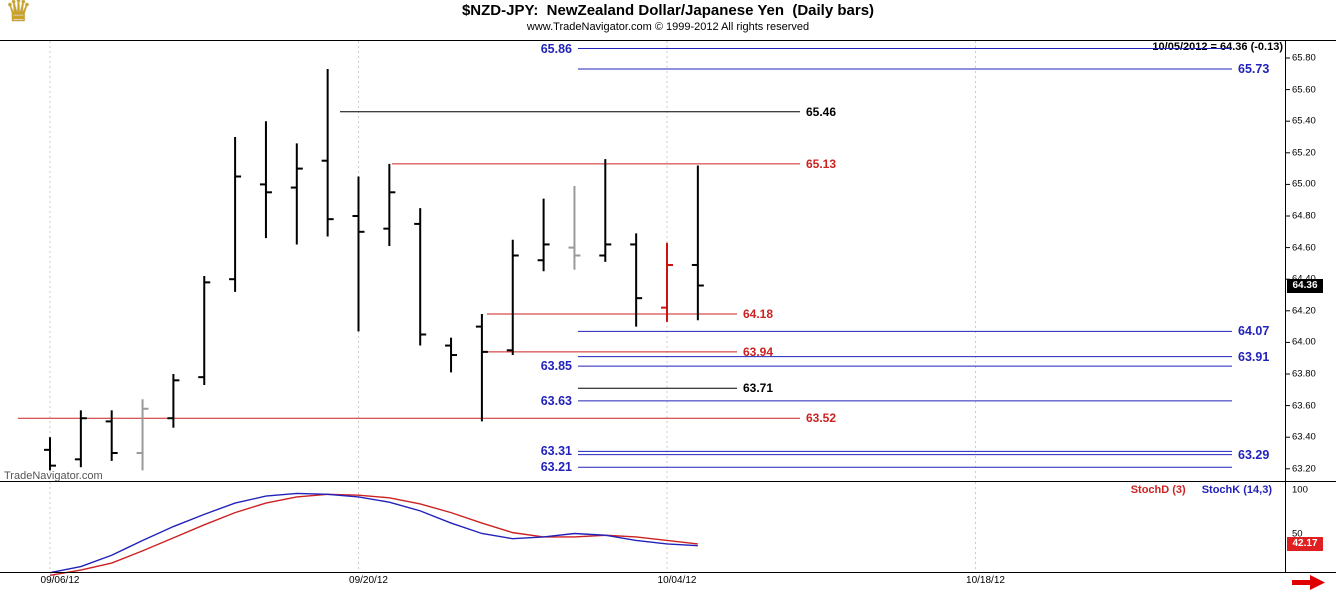 This screenshot has height=594, width=1336. Describe the element at coordinates (1254, 356) in the screenshot. I see `price-level-label: 63.91` at that location.